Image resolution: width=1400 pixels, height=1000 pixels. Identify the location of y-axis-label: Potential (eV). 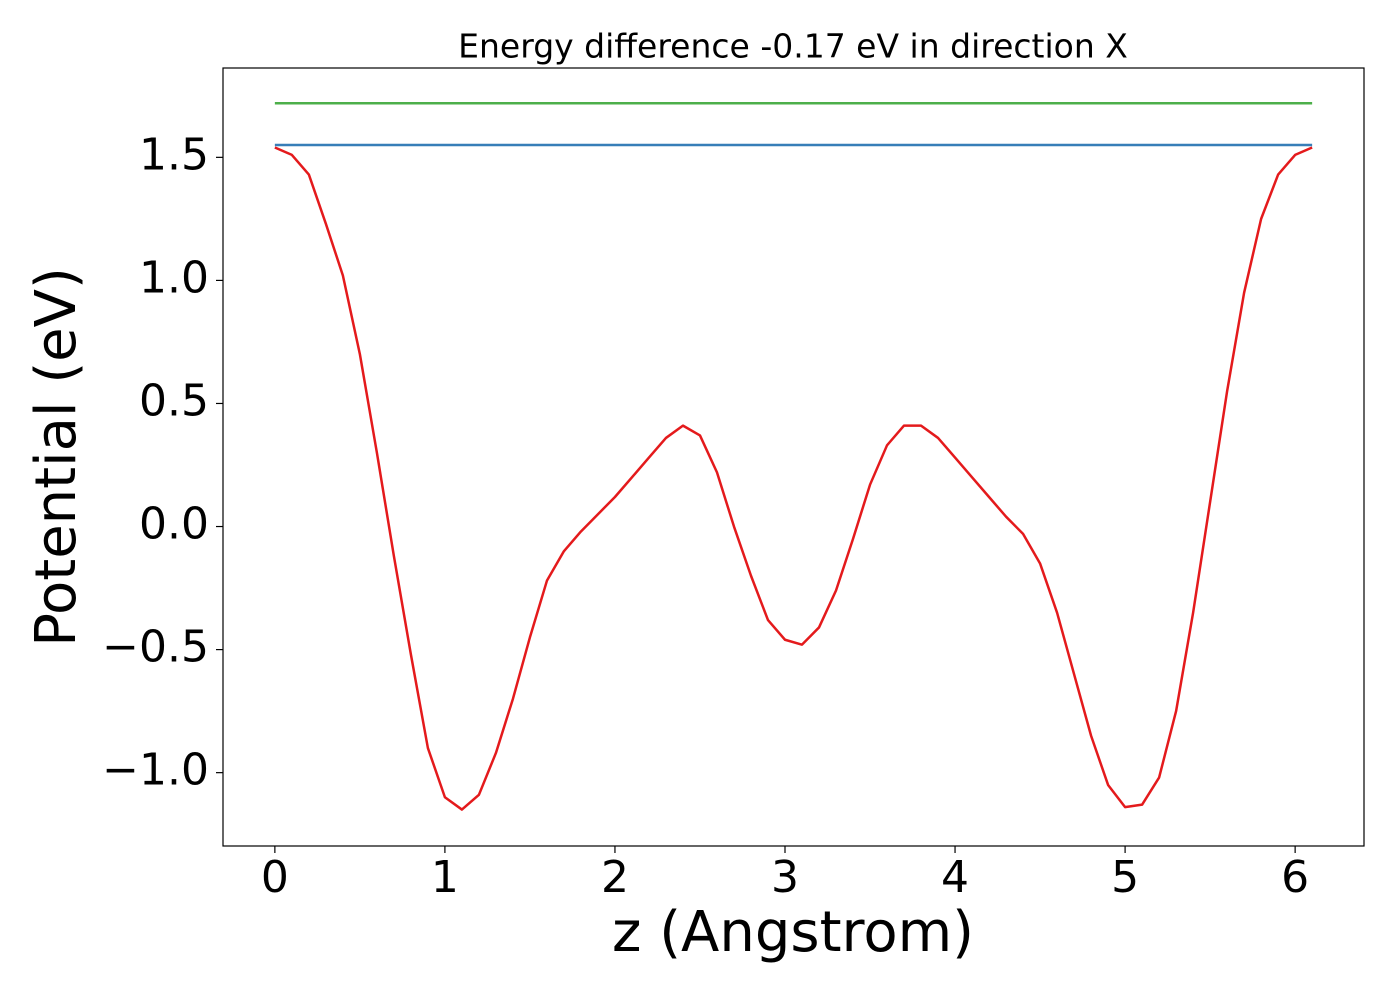
(56, 457).